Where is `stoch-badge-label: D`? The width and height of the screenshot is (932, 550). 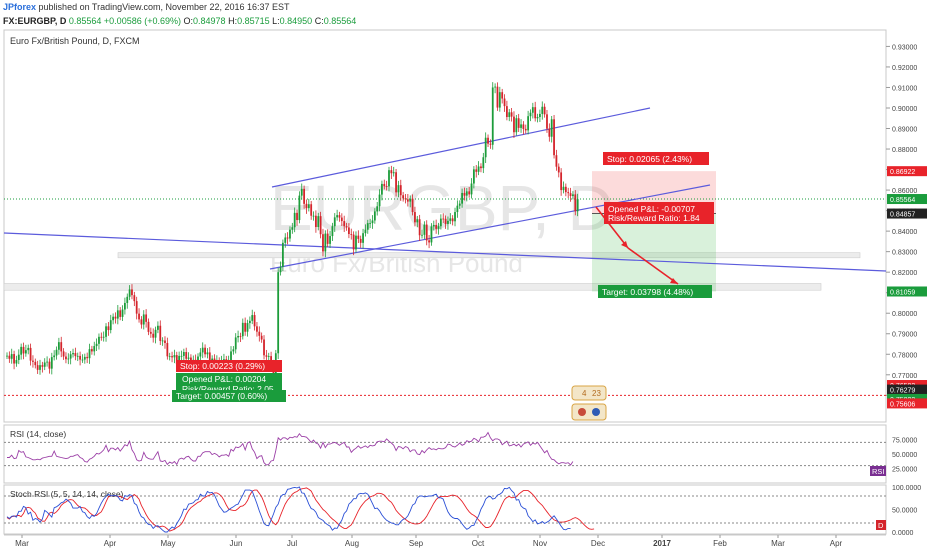 stoch-badge-label: D is located at coordinates (881, 525).